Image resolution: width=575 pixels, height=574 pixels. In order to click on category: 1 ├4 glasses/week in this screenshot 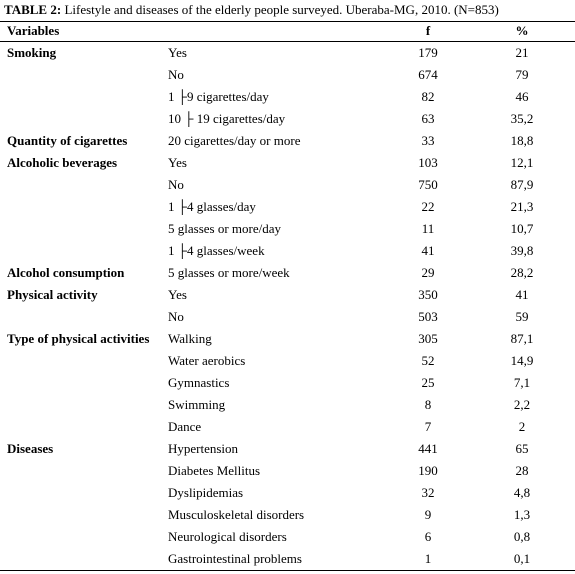, I will do `click(216, 250)`.